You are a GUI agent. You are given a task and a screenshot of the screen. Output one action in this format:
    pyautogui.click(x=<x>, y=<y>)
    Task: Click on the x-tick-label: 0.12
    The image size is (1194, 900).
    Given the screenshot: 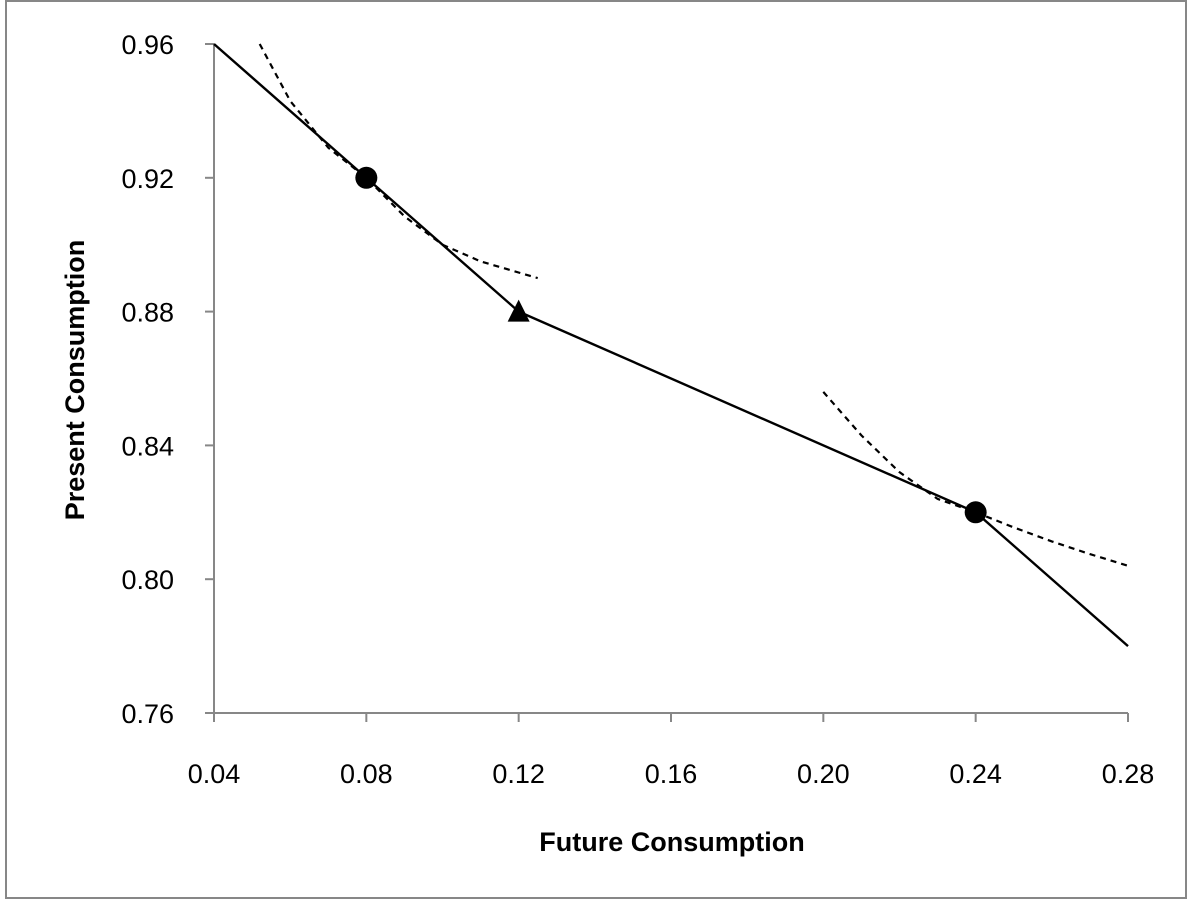 What is the action you would take?
    pyautogui.click(x=518, y=774)
    